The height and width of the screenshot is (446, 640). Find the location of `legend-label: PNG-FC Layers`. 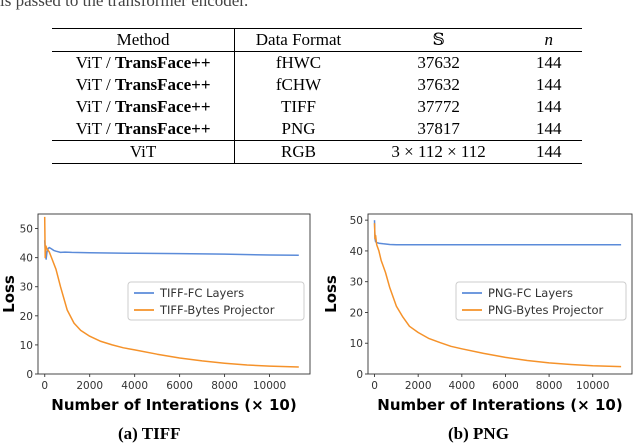

legend-label: PNG-FC Layers is located at coordinates (530, 293).